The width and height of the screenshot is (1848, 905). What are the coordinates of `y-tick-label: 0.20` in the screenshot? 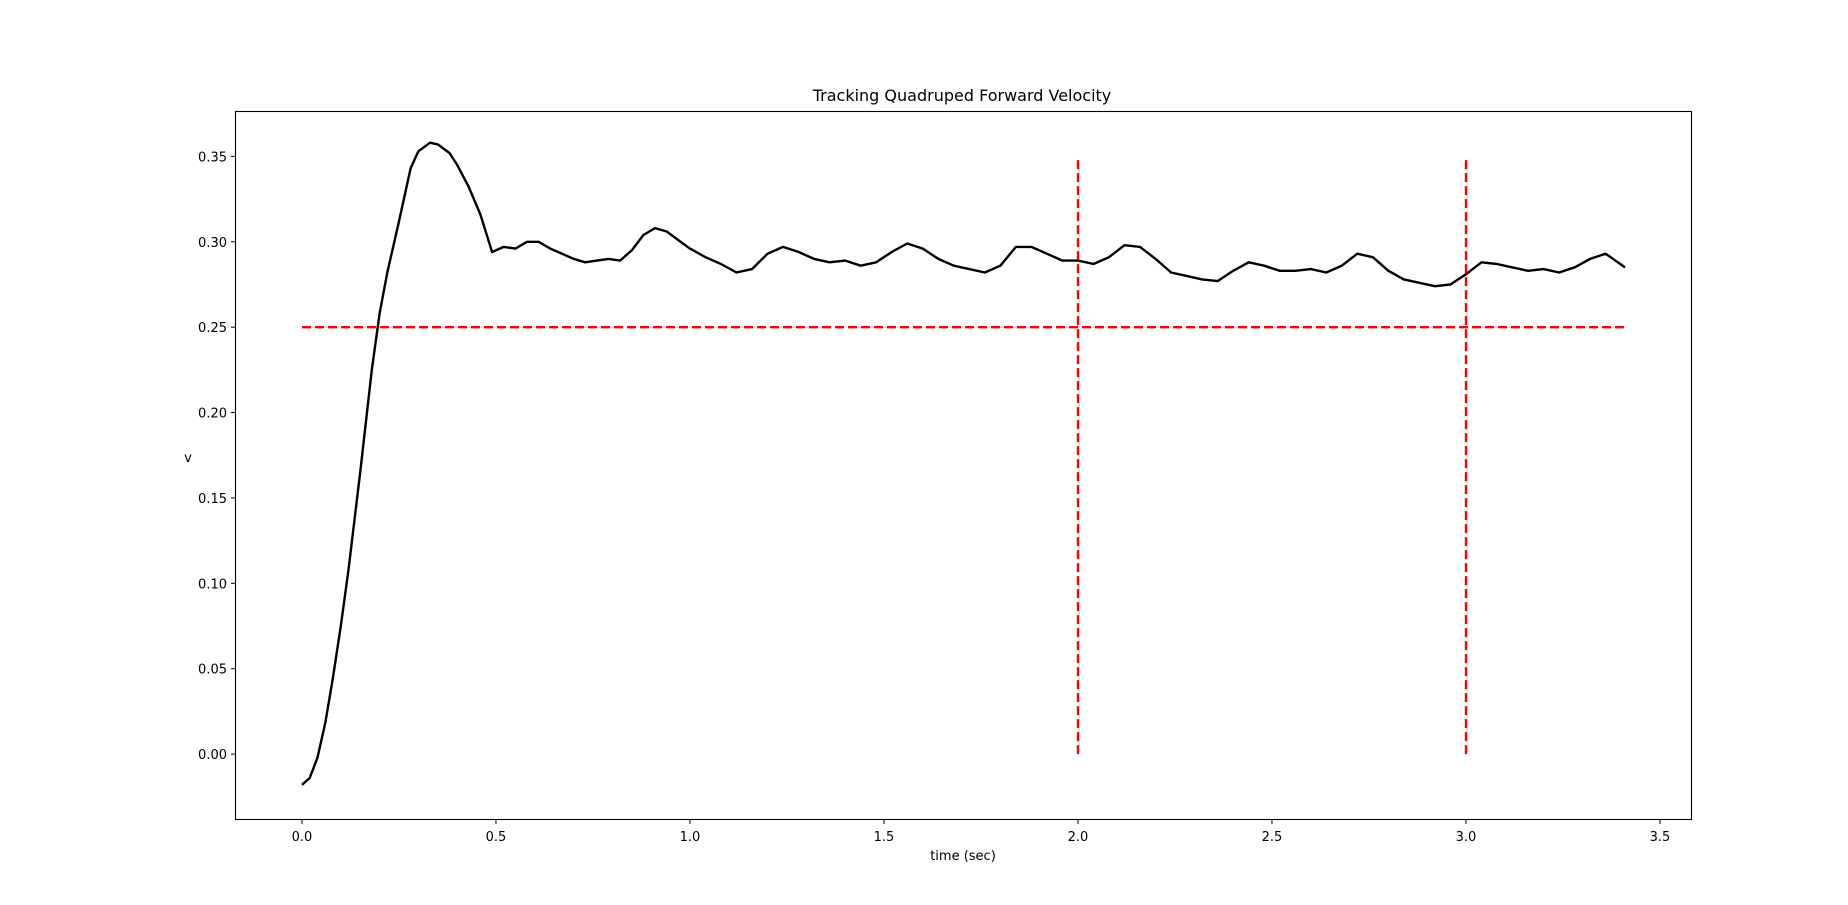 It's located at (212, 414).